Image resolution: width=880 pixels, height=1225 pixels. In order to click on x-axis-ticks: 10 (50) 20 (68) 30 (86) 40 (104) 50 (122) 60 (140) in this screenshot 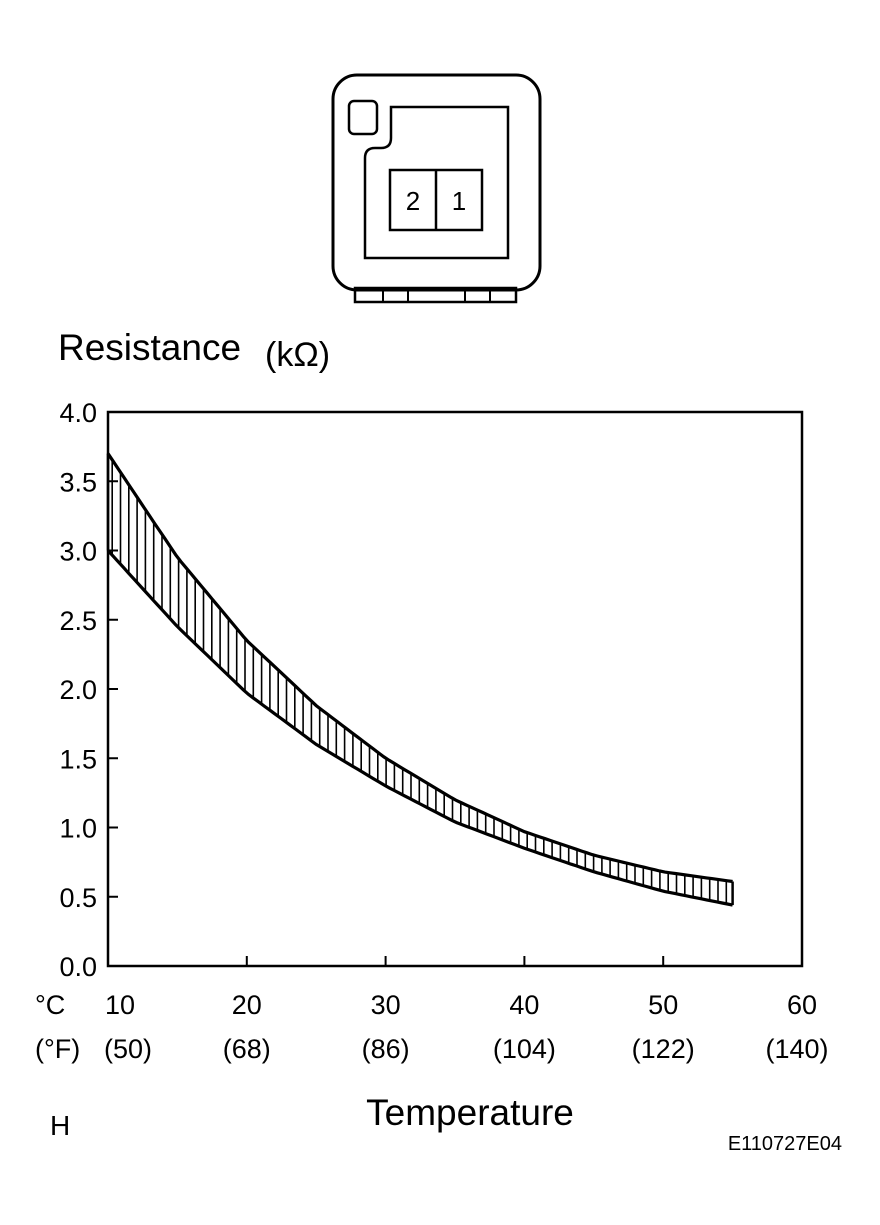, I will do `click(466, 1010)`.